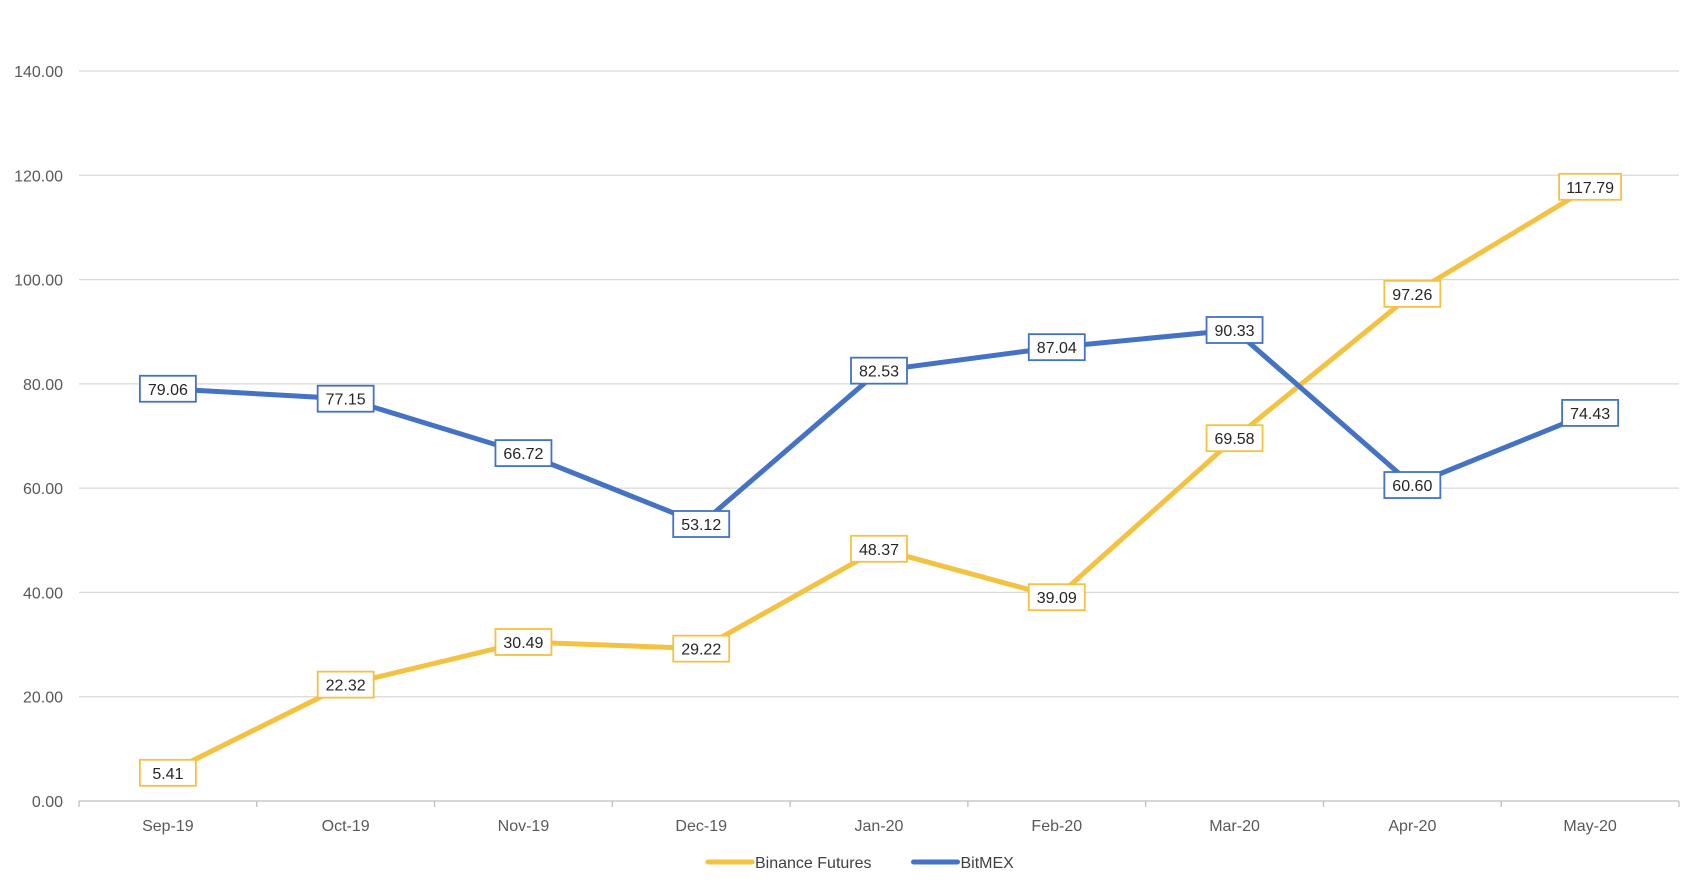 The image size is (1688, 891). Describe the element at coordinates (38, 281) in the screenshot. I see `y-tick-label-5: 100.00` at that location.